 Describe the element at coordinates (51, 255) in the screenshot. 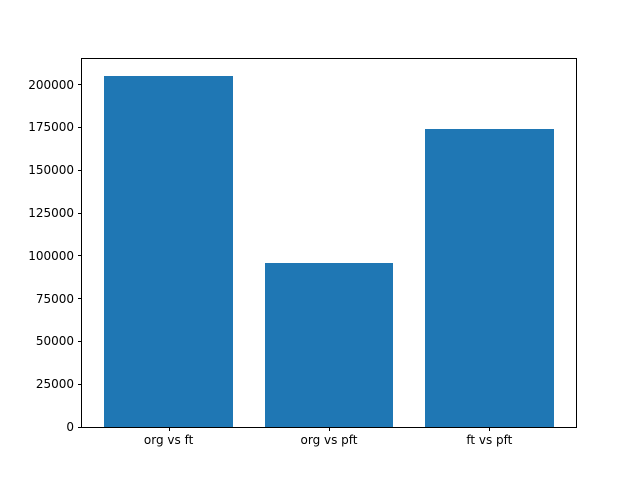

I see `y-tick-label: 100000` at that location.